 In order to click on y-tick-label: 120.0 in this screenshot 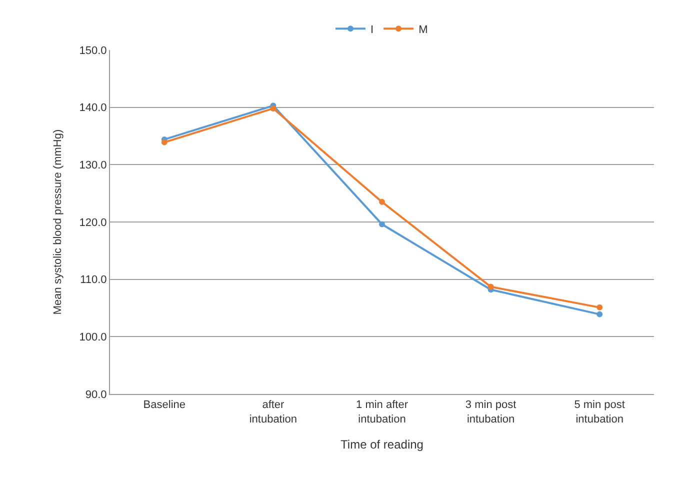, I will do `click(93, 222)`.